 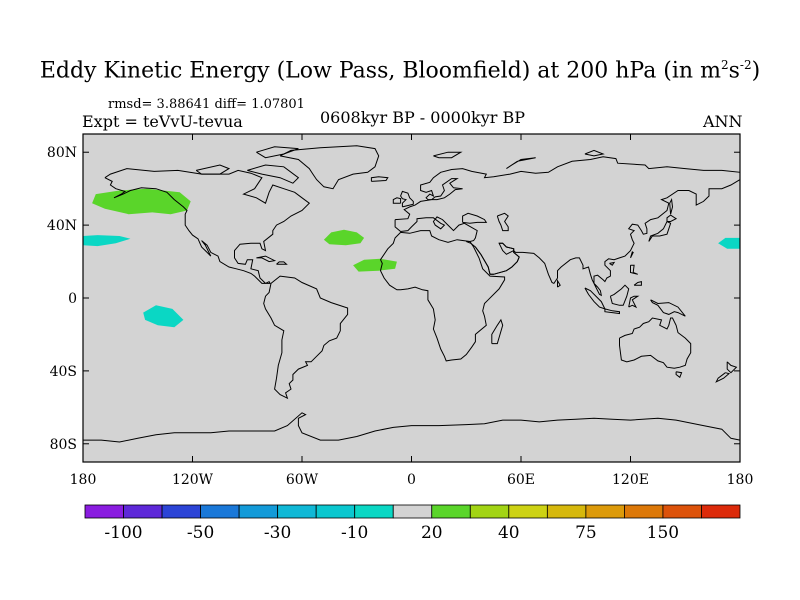 I want to click on season-label: ANN, so click(x=723, y=121).